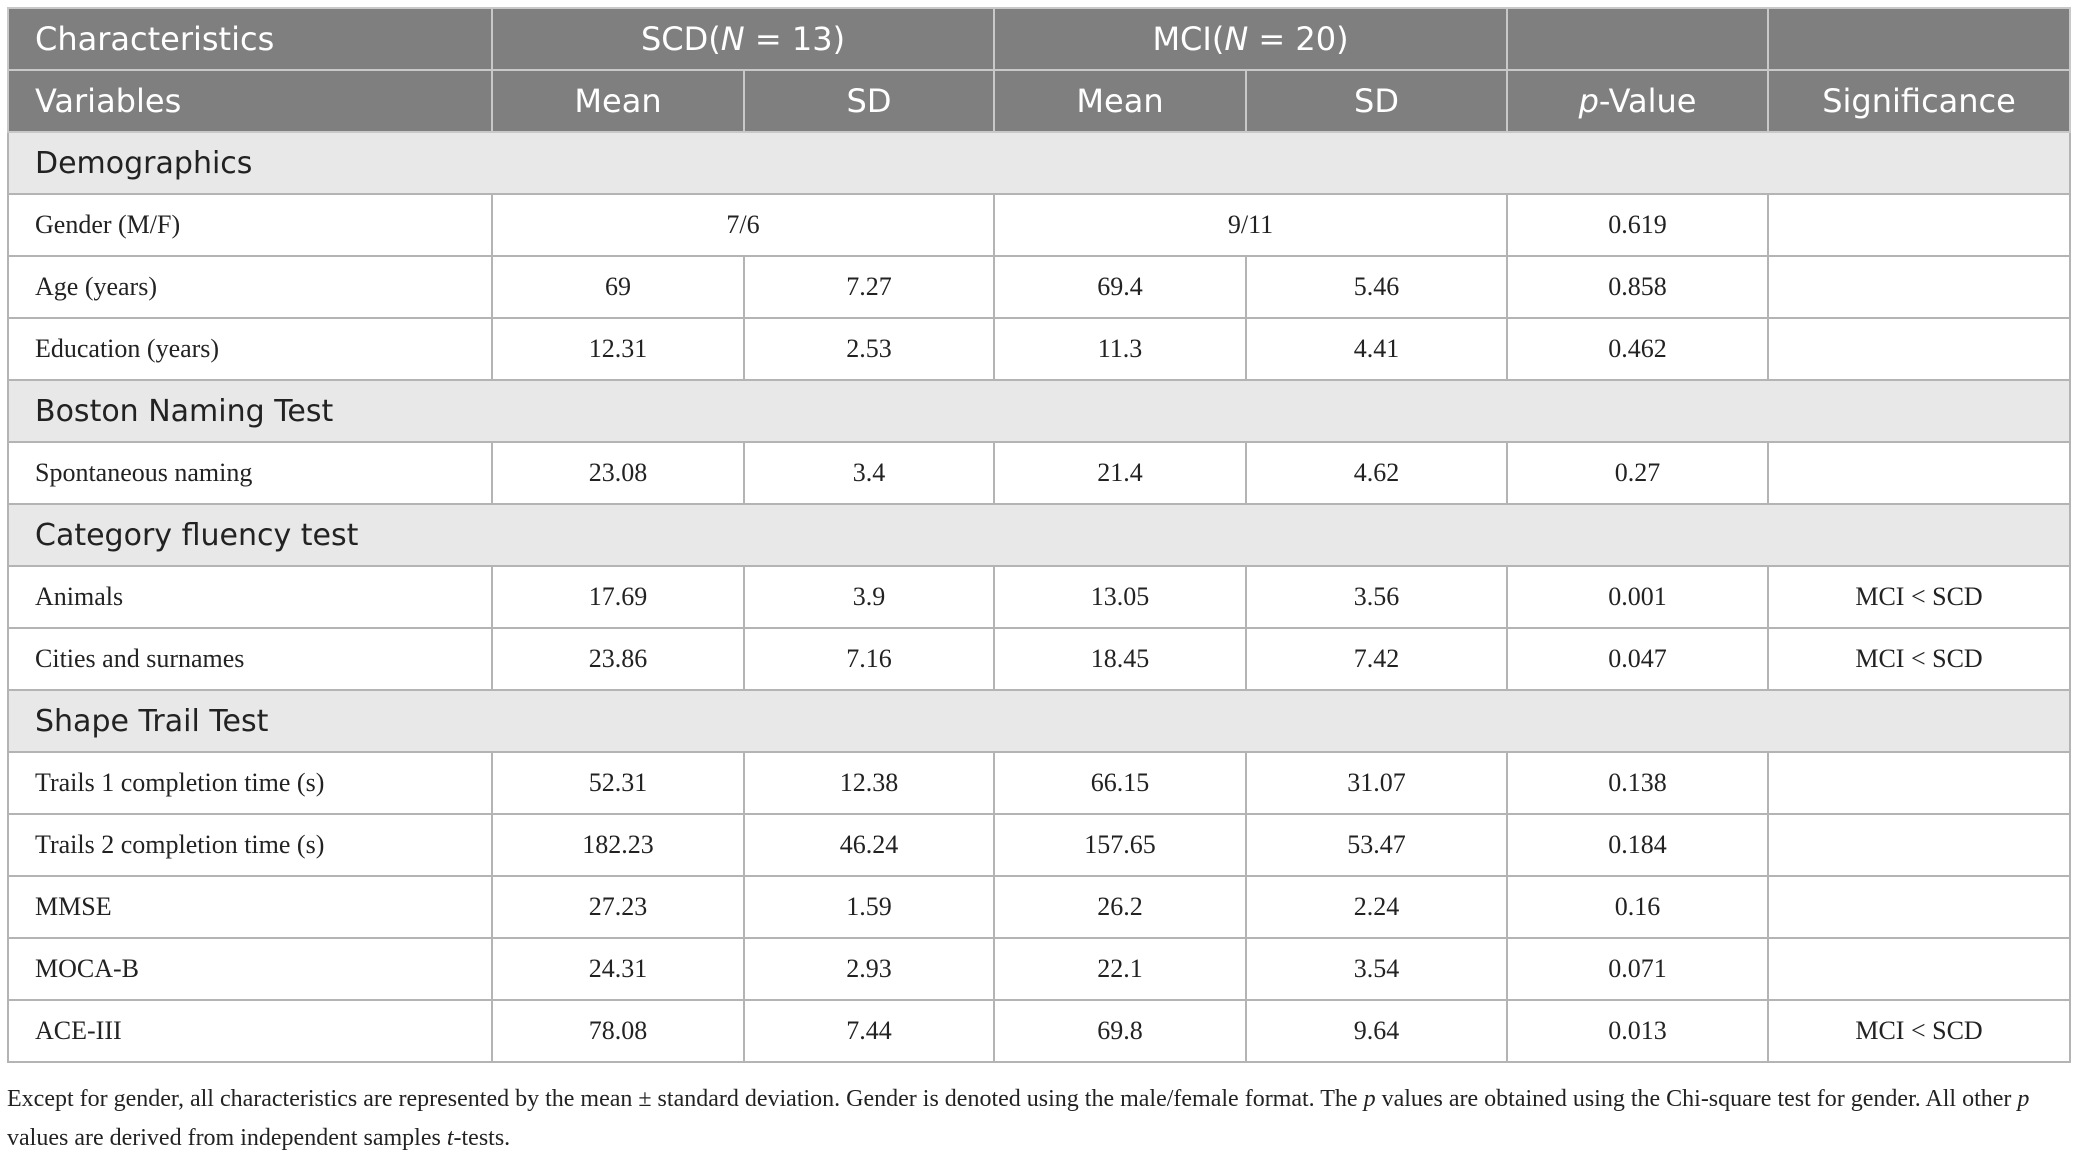  I want to click on value-cell: 9/11, so click(1251, 225).